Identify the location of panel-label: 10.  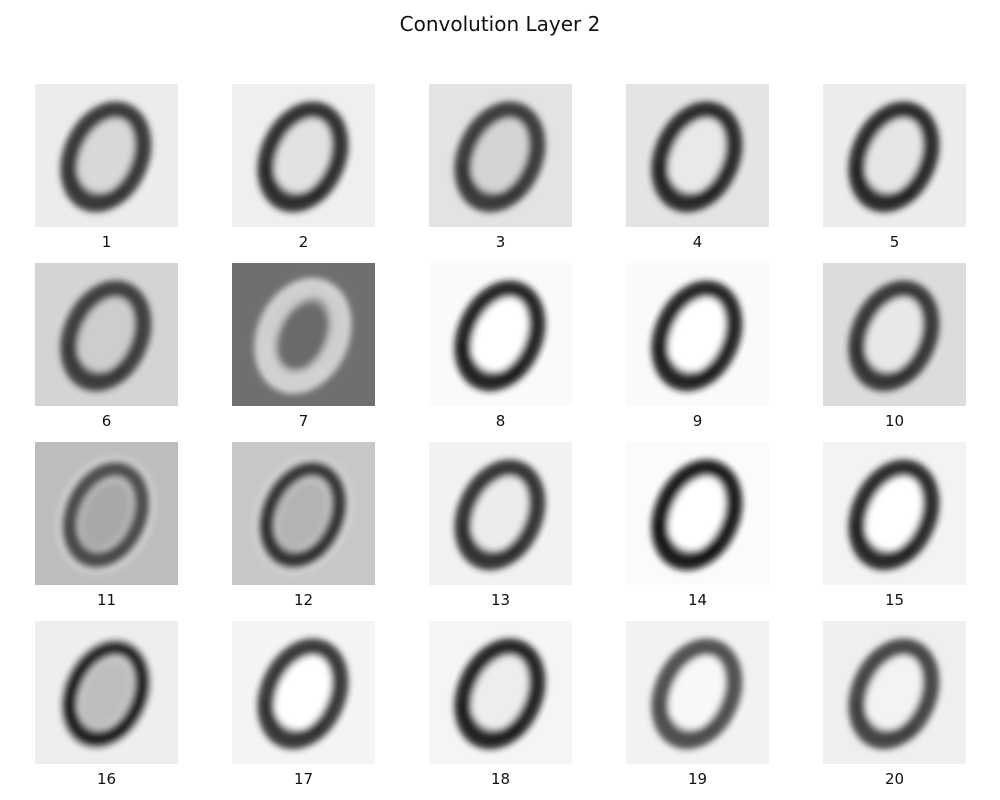
(894, 421).